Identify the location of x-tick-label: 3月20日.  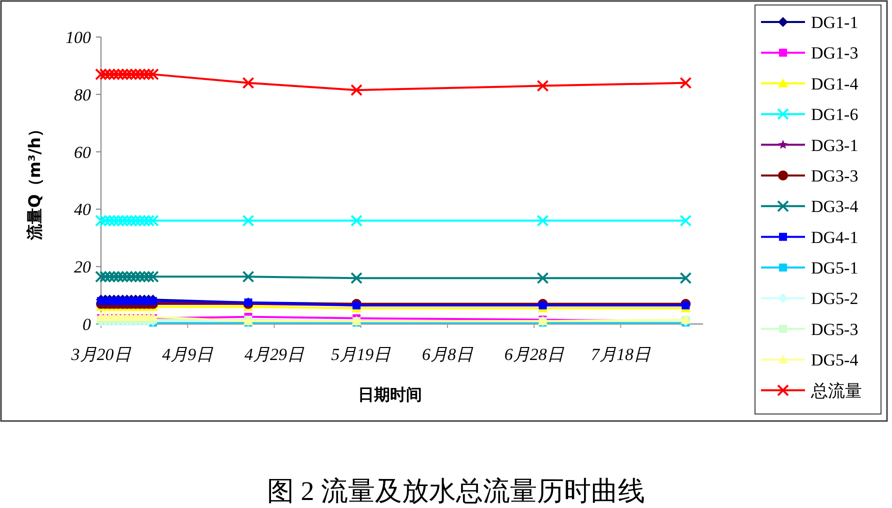
(101, 354).